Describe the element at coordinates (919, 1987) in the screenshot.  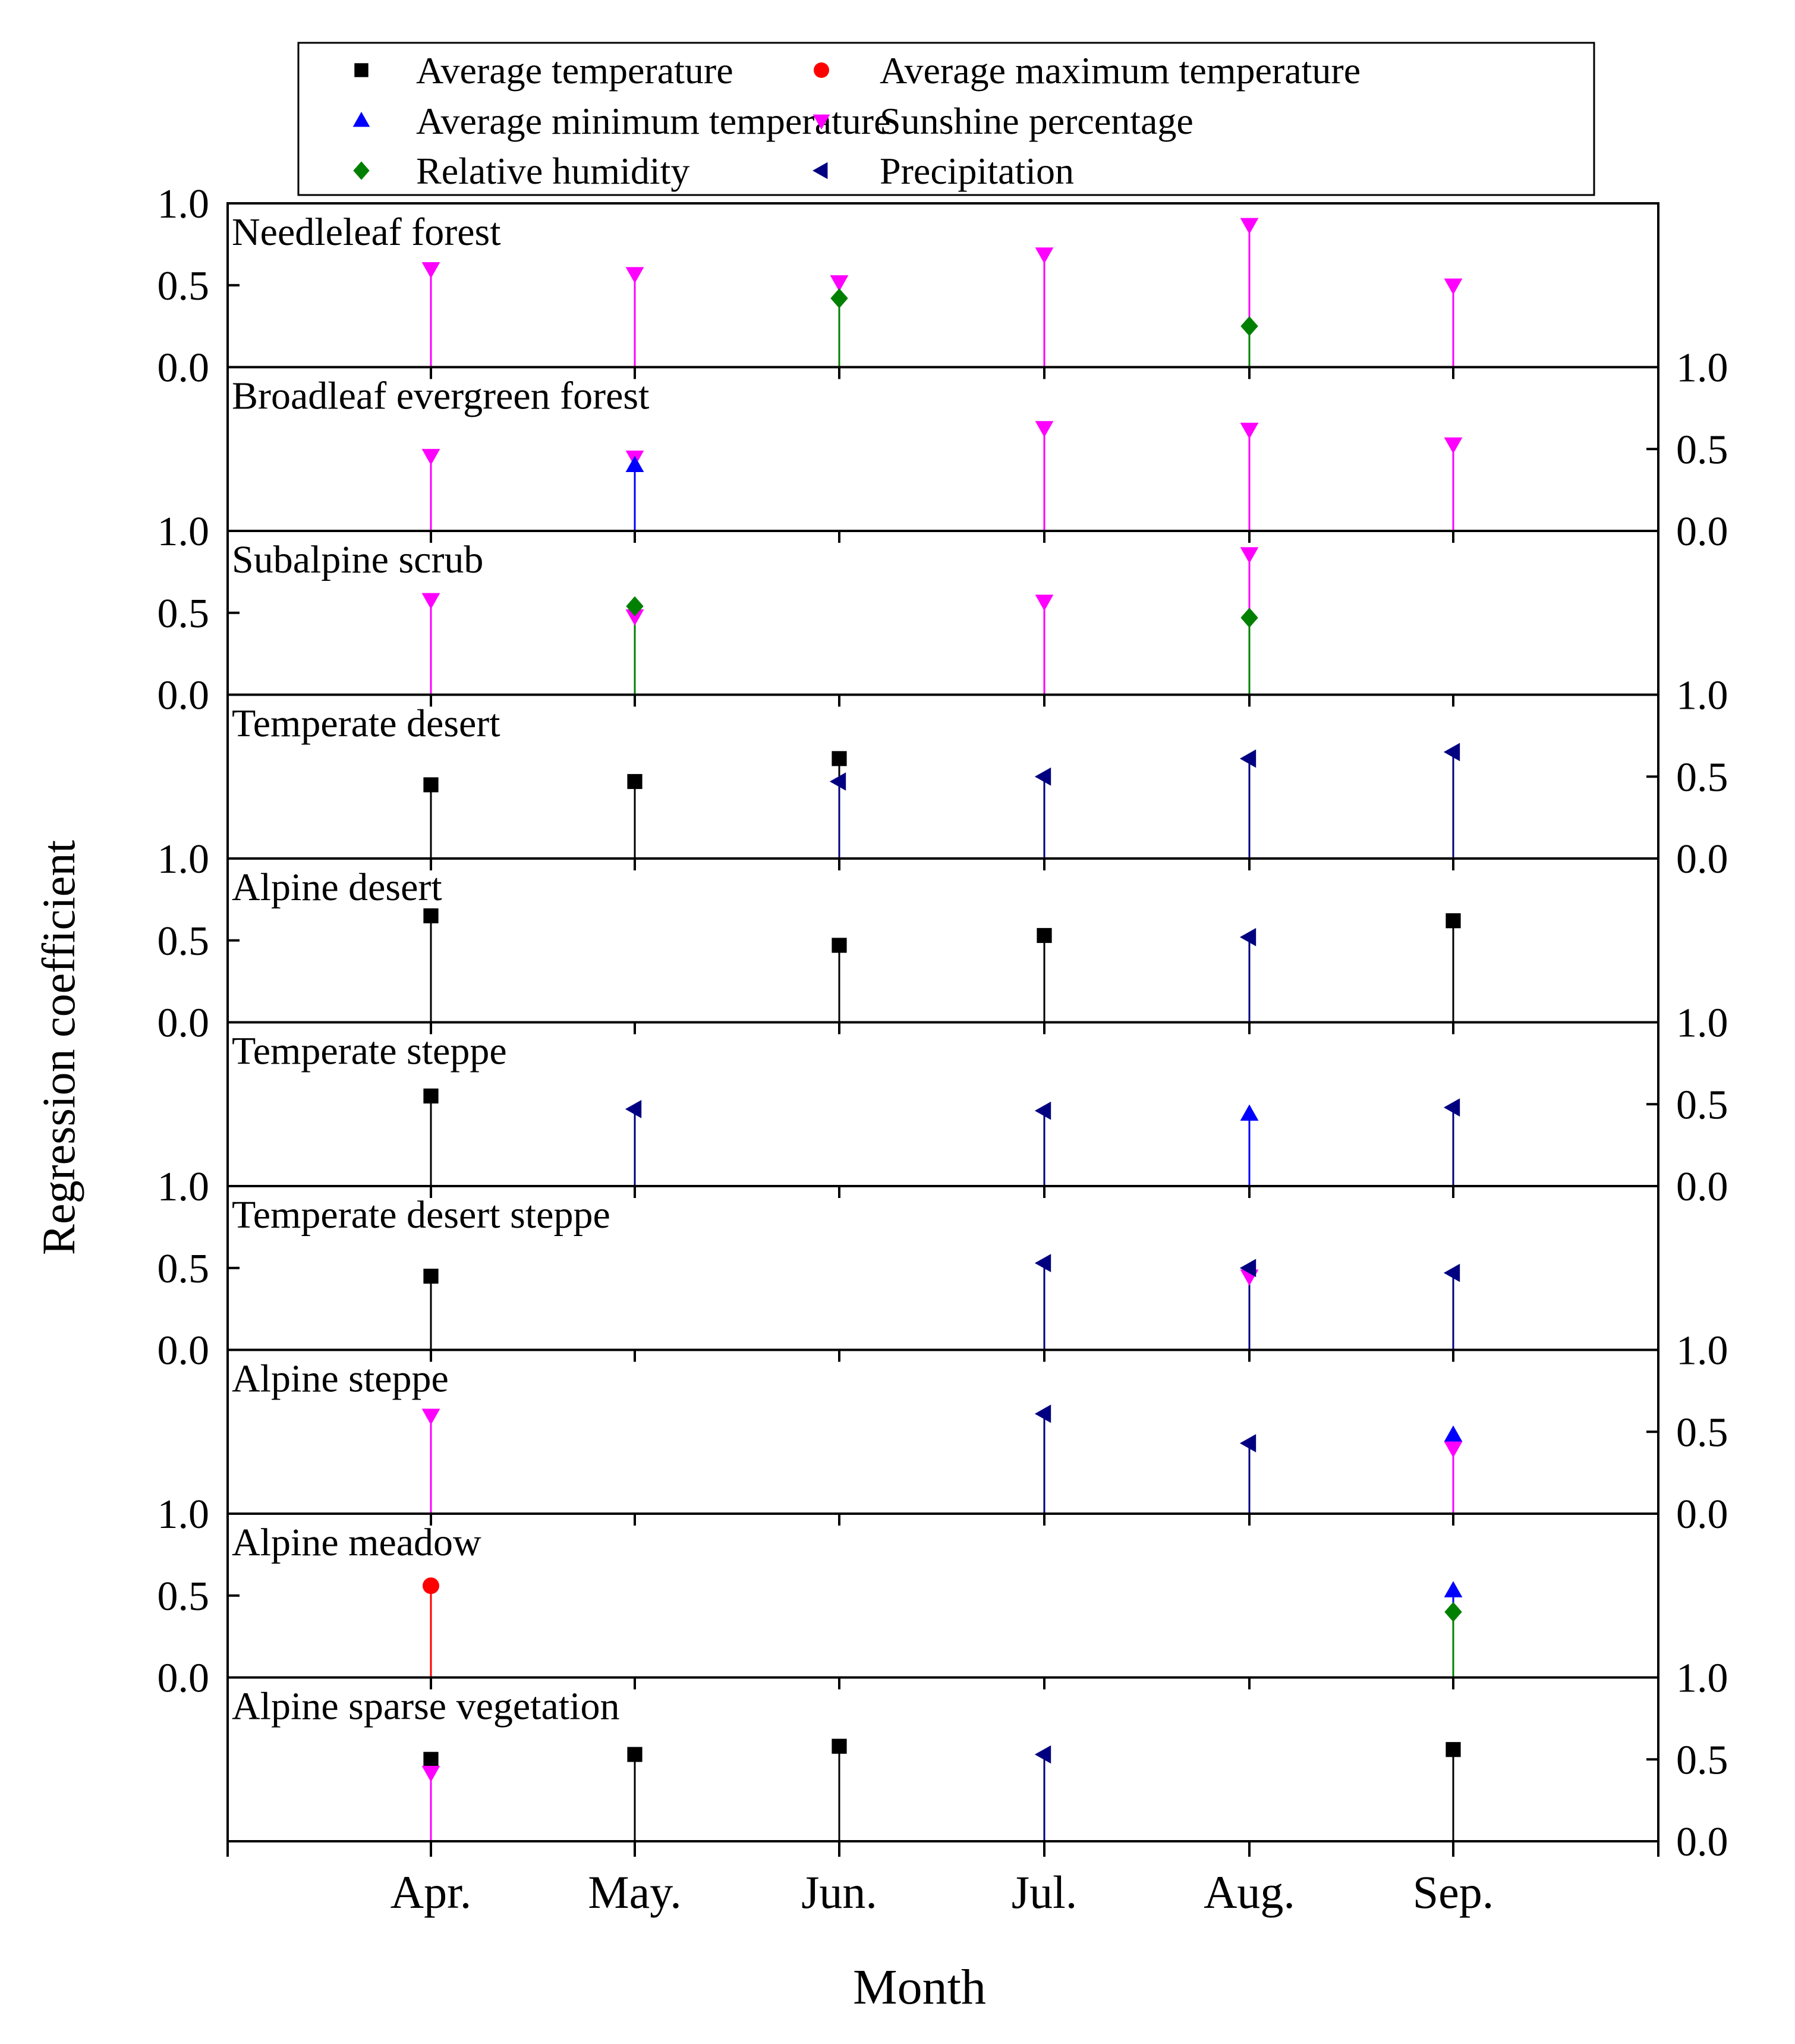
I see `x-axis-label: Month` at that location.